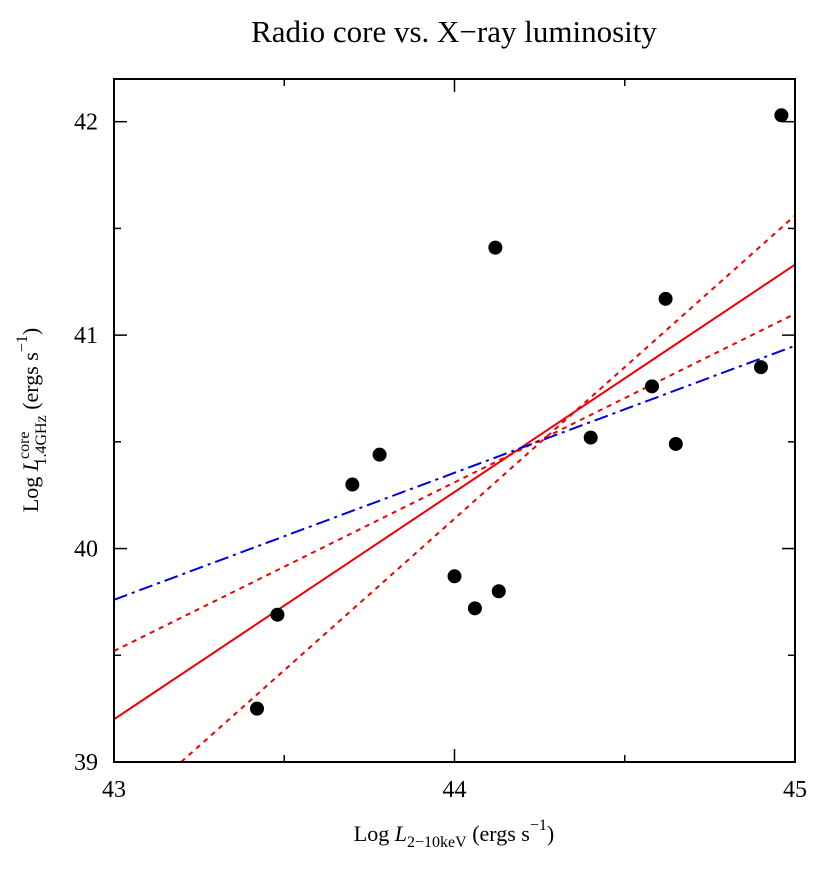 The image size is (830, 876). What do you see at coordinates (86, 123) in the screenshot?
I see `y-tick-label: 42` at bounding box center [86, 123].